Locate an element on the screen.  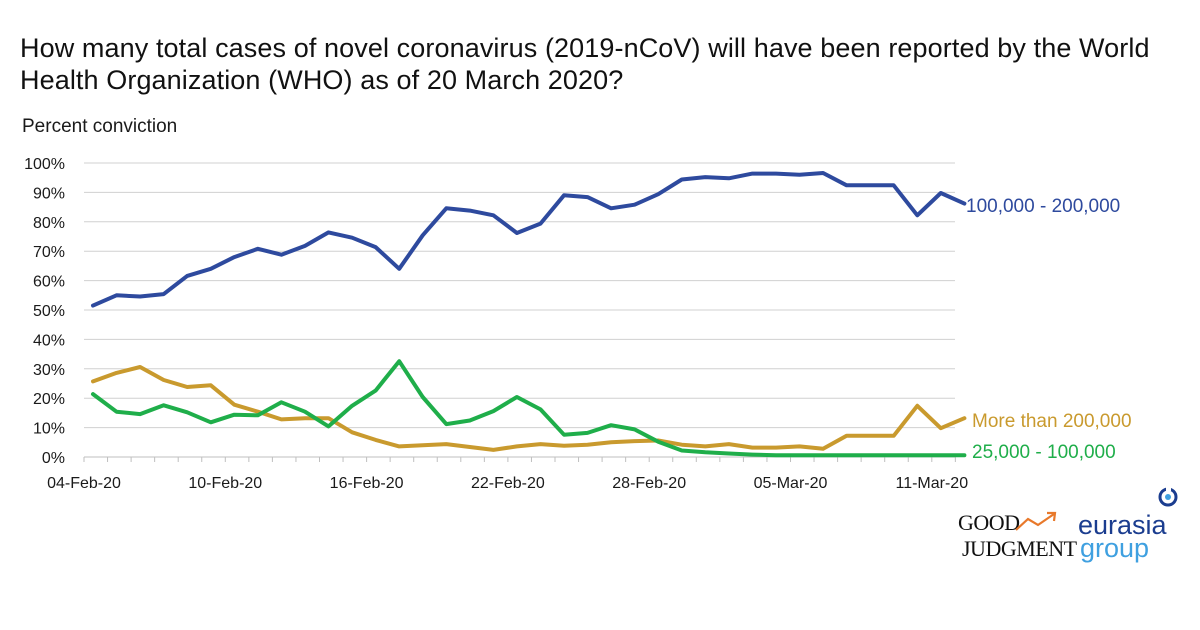
x-tick-label: 22-Feb-20 is located at coordinates (508, 483).